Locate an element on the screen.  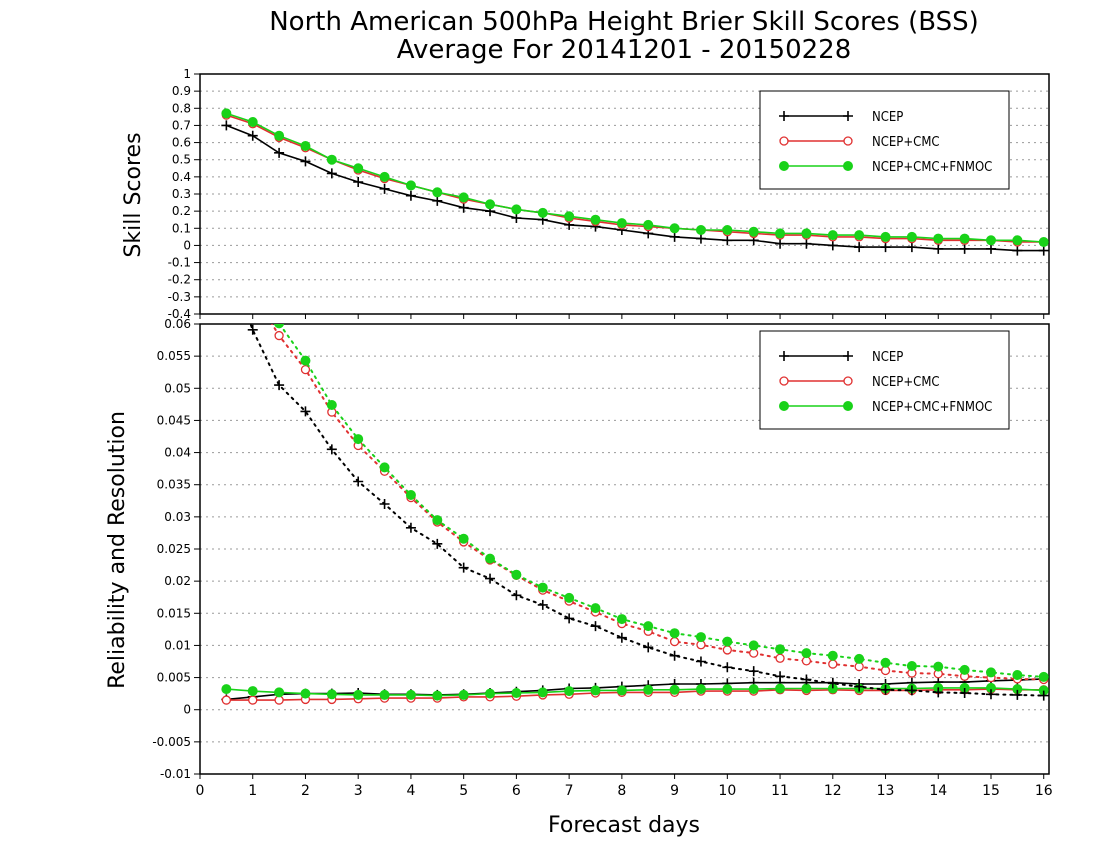
top-y-tick-label: 0.2 is located at coordinates (181, 211).